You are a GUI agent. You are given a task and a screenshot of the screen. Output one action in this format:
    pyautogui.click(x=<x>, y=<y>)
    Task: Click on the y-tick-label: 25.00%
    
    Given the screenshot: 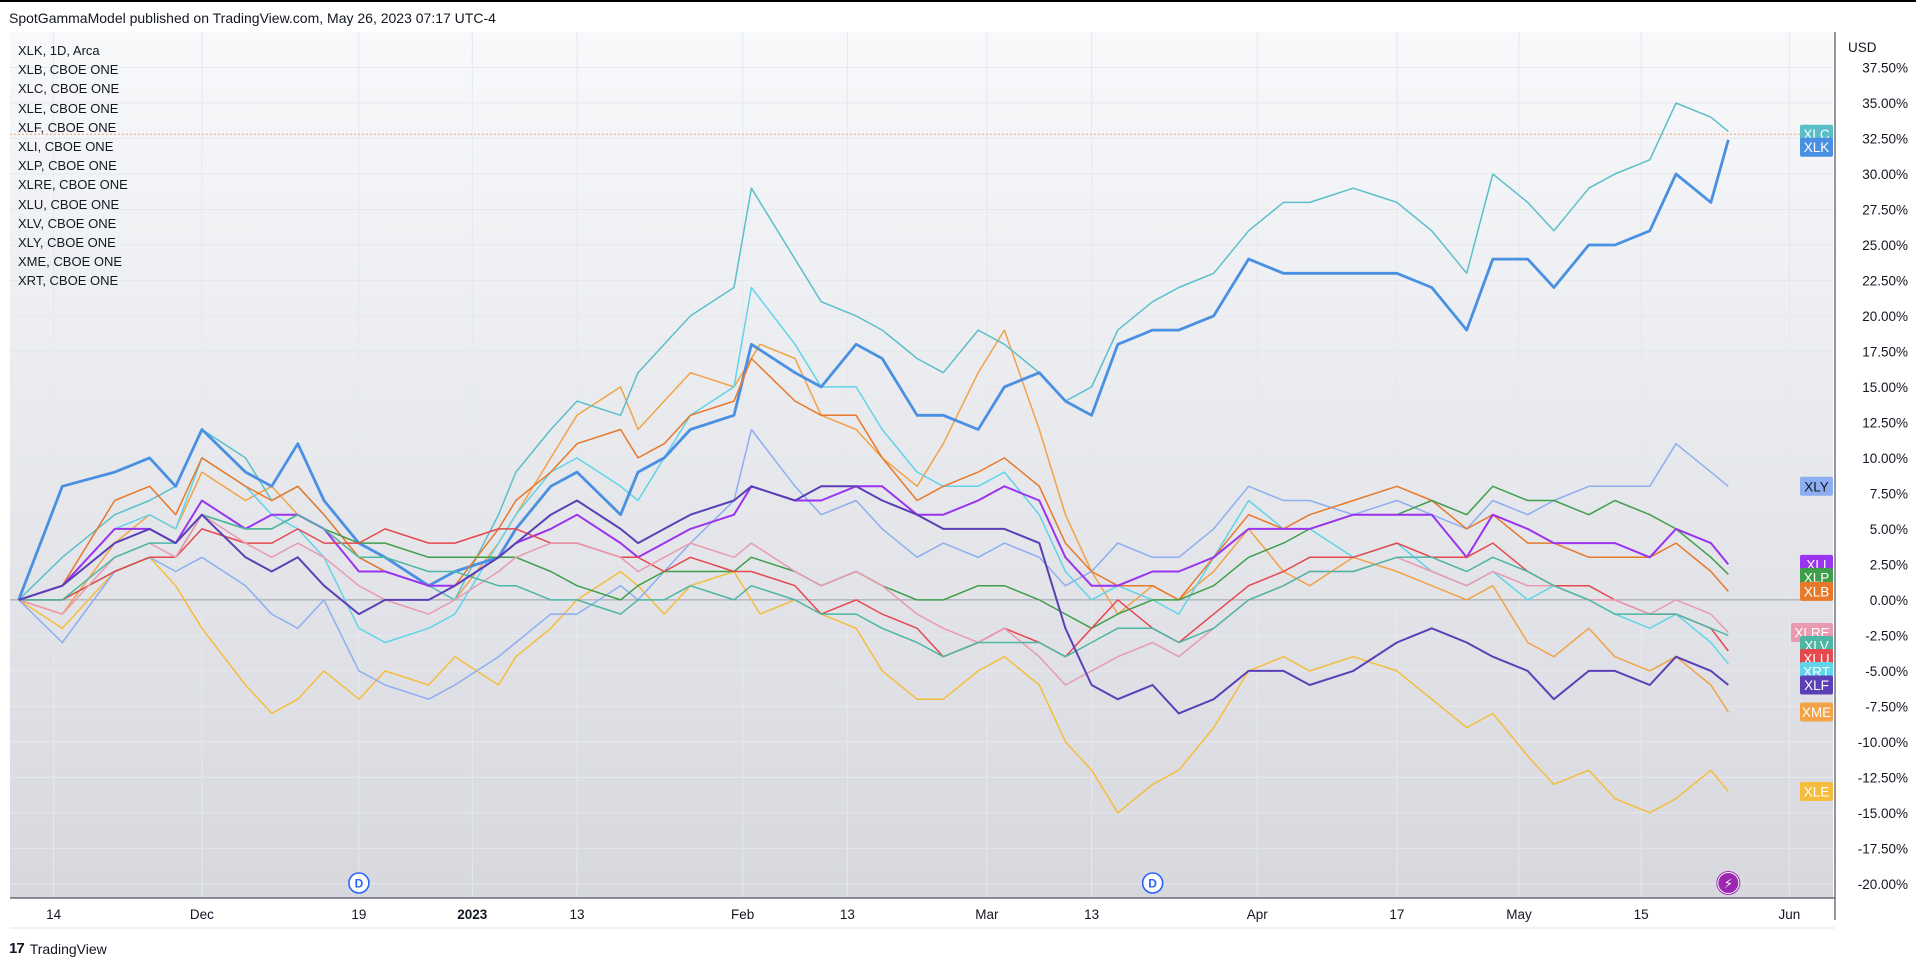 What is the action you would take?
    pyautogui.click(x=1885, y=245)
    